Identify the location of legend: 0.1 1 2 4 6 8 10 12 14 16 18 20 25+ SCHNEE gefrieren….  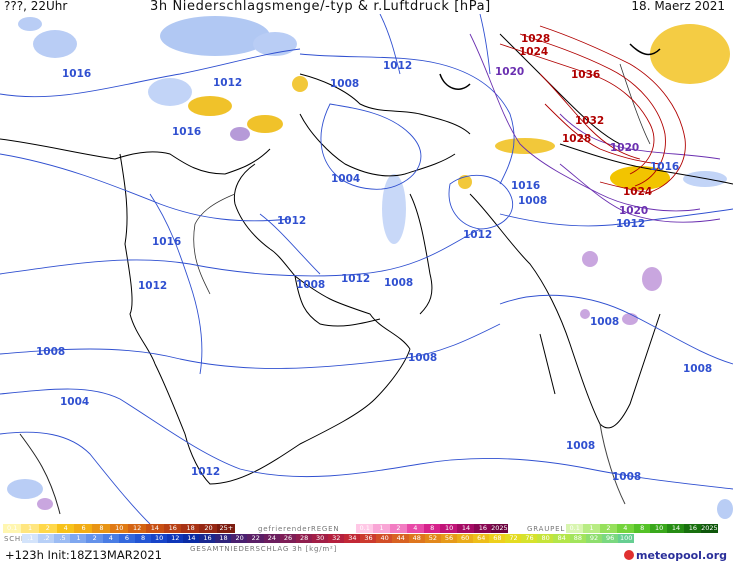
(366, 545).